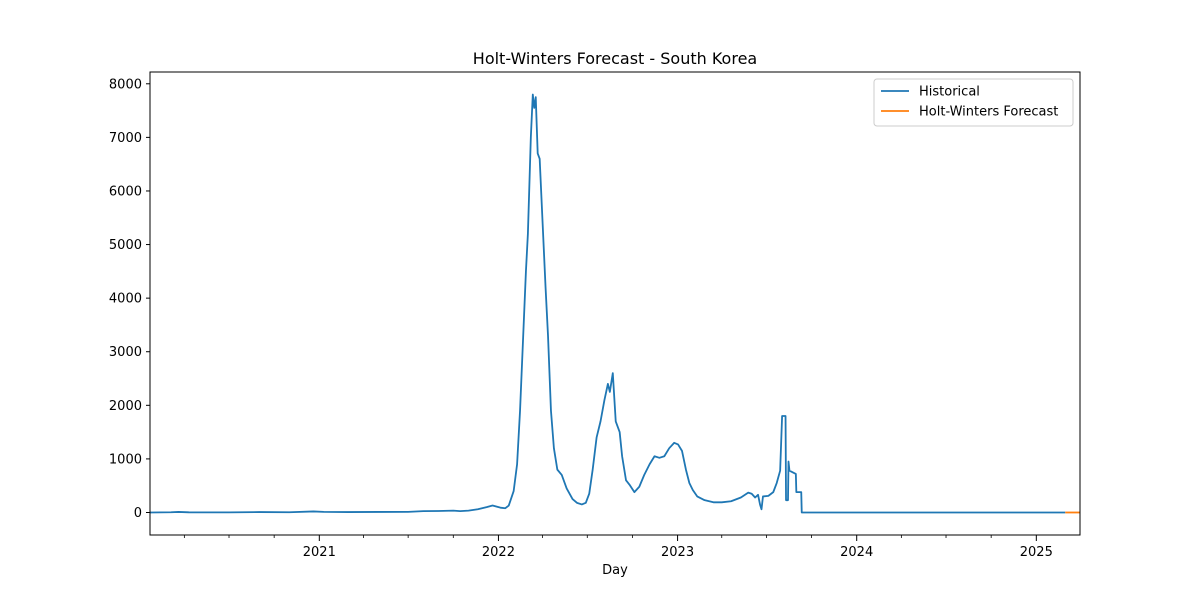 This screenshot has height=600, width=1200. What do you see at coordinates (125, 191) in the screenshot?
I see `y-tick-label: 6000` at bounding box center [125, 191].